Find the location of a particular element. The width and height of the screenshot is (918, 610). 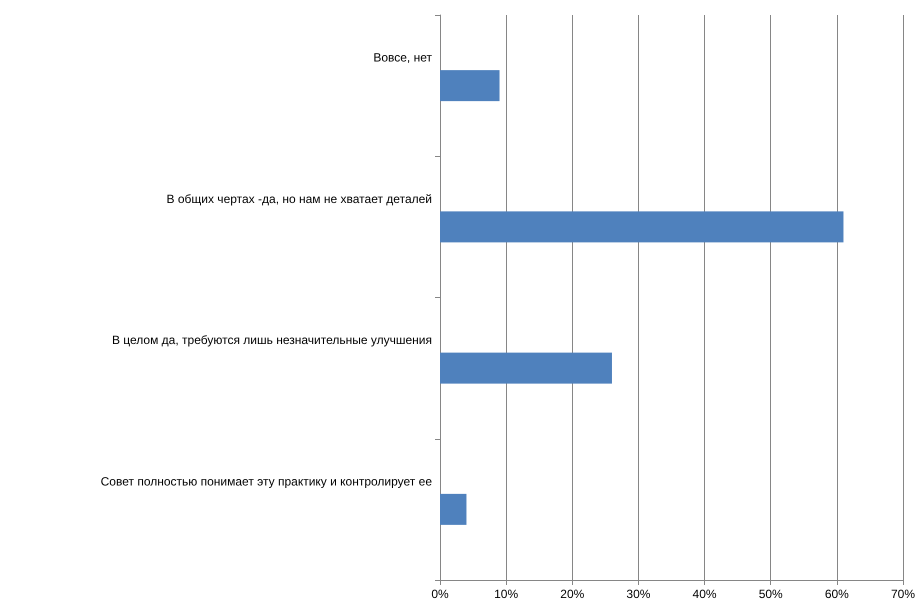

x-tick-label: 60% is located at coordinates (837, 594).